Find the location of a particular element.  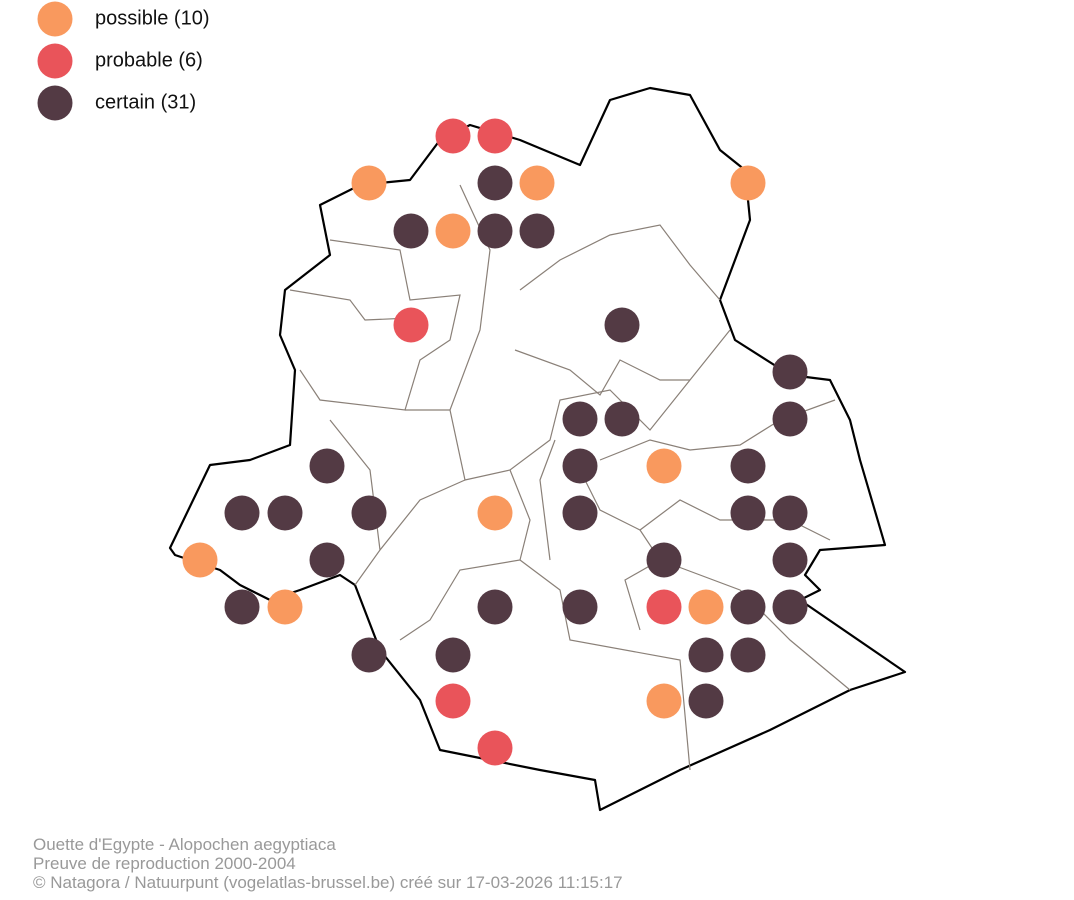

footer-line: Ouette d'Egypte - Alopochen aegyptiaca is located at coordinates (184, 844).